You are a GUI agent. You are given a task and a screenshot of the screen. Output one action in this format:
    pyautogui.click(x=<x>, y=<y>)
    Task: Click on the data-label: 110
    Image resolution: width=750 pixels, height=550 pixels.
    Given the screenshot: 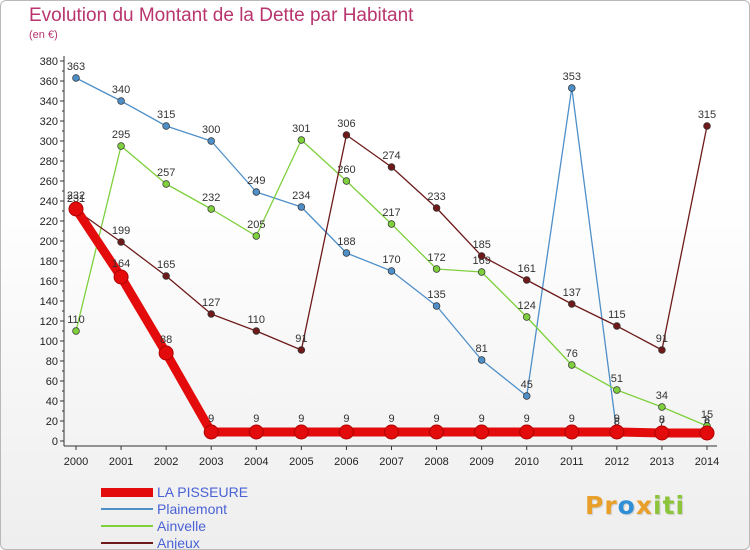 What is the action you would take?
    pyautogui.click(x=76, y=320)
    